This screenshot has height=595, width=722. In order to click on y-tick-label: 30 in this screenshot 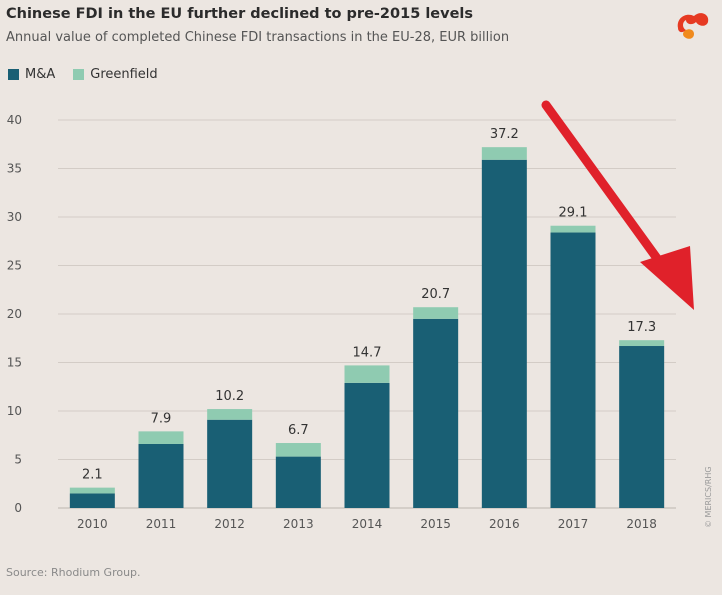, I will do `click(14, 217)`.